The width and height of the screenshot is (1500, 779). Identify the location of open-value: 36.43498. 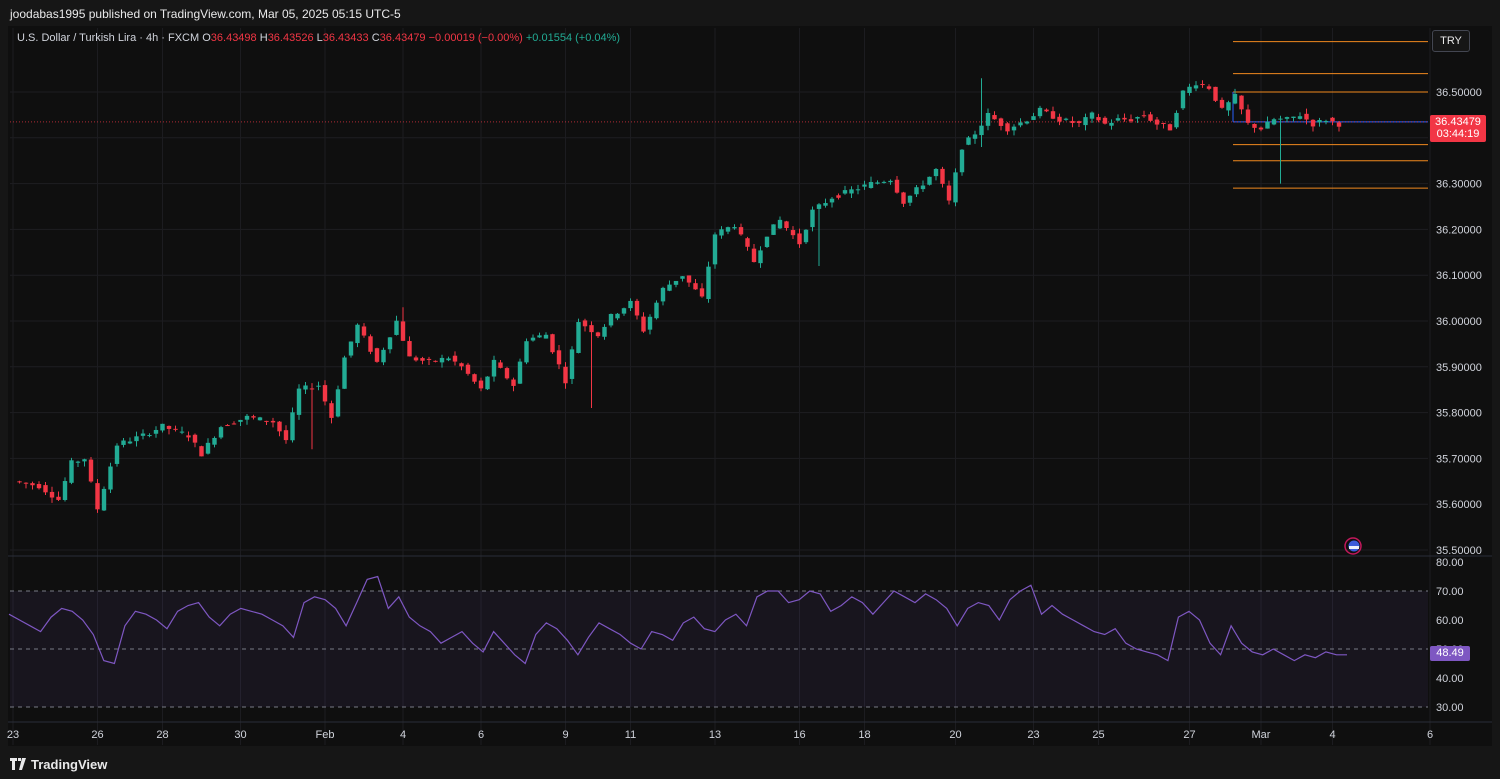
(233, 38).